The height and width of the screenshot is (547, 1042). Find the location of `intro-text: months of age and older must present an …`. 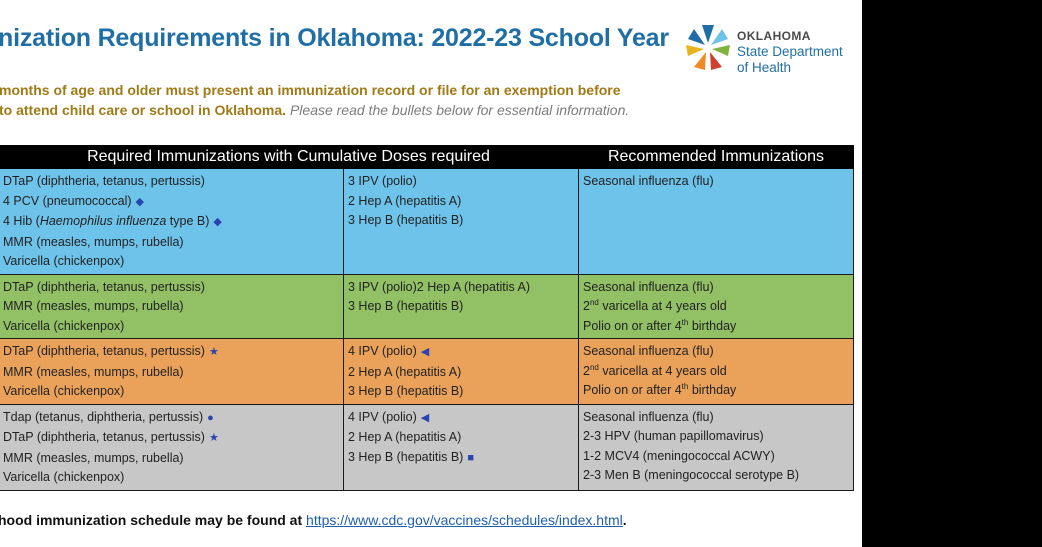

intro-text: months of age and older must present an … is located at coordinates (314, 100).